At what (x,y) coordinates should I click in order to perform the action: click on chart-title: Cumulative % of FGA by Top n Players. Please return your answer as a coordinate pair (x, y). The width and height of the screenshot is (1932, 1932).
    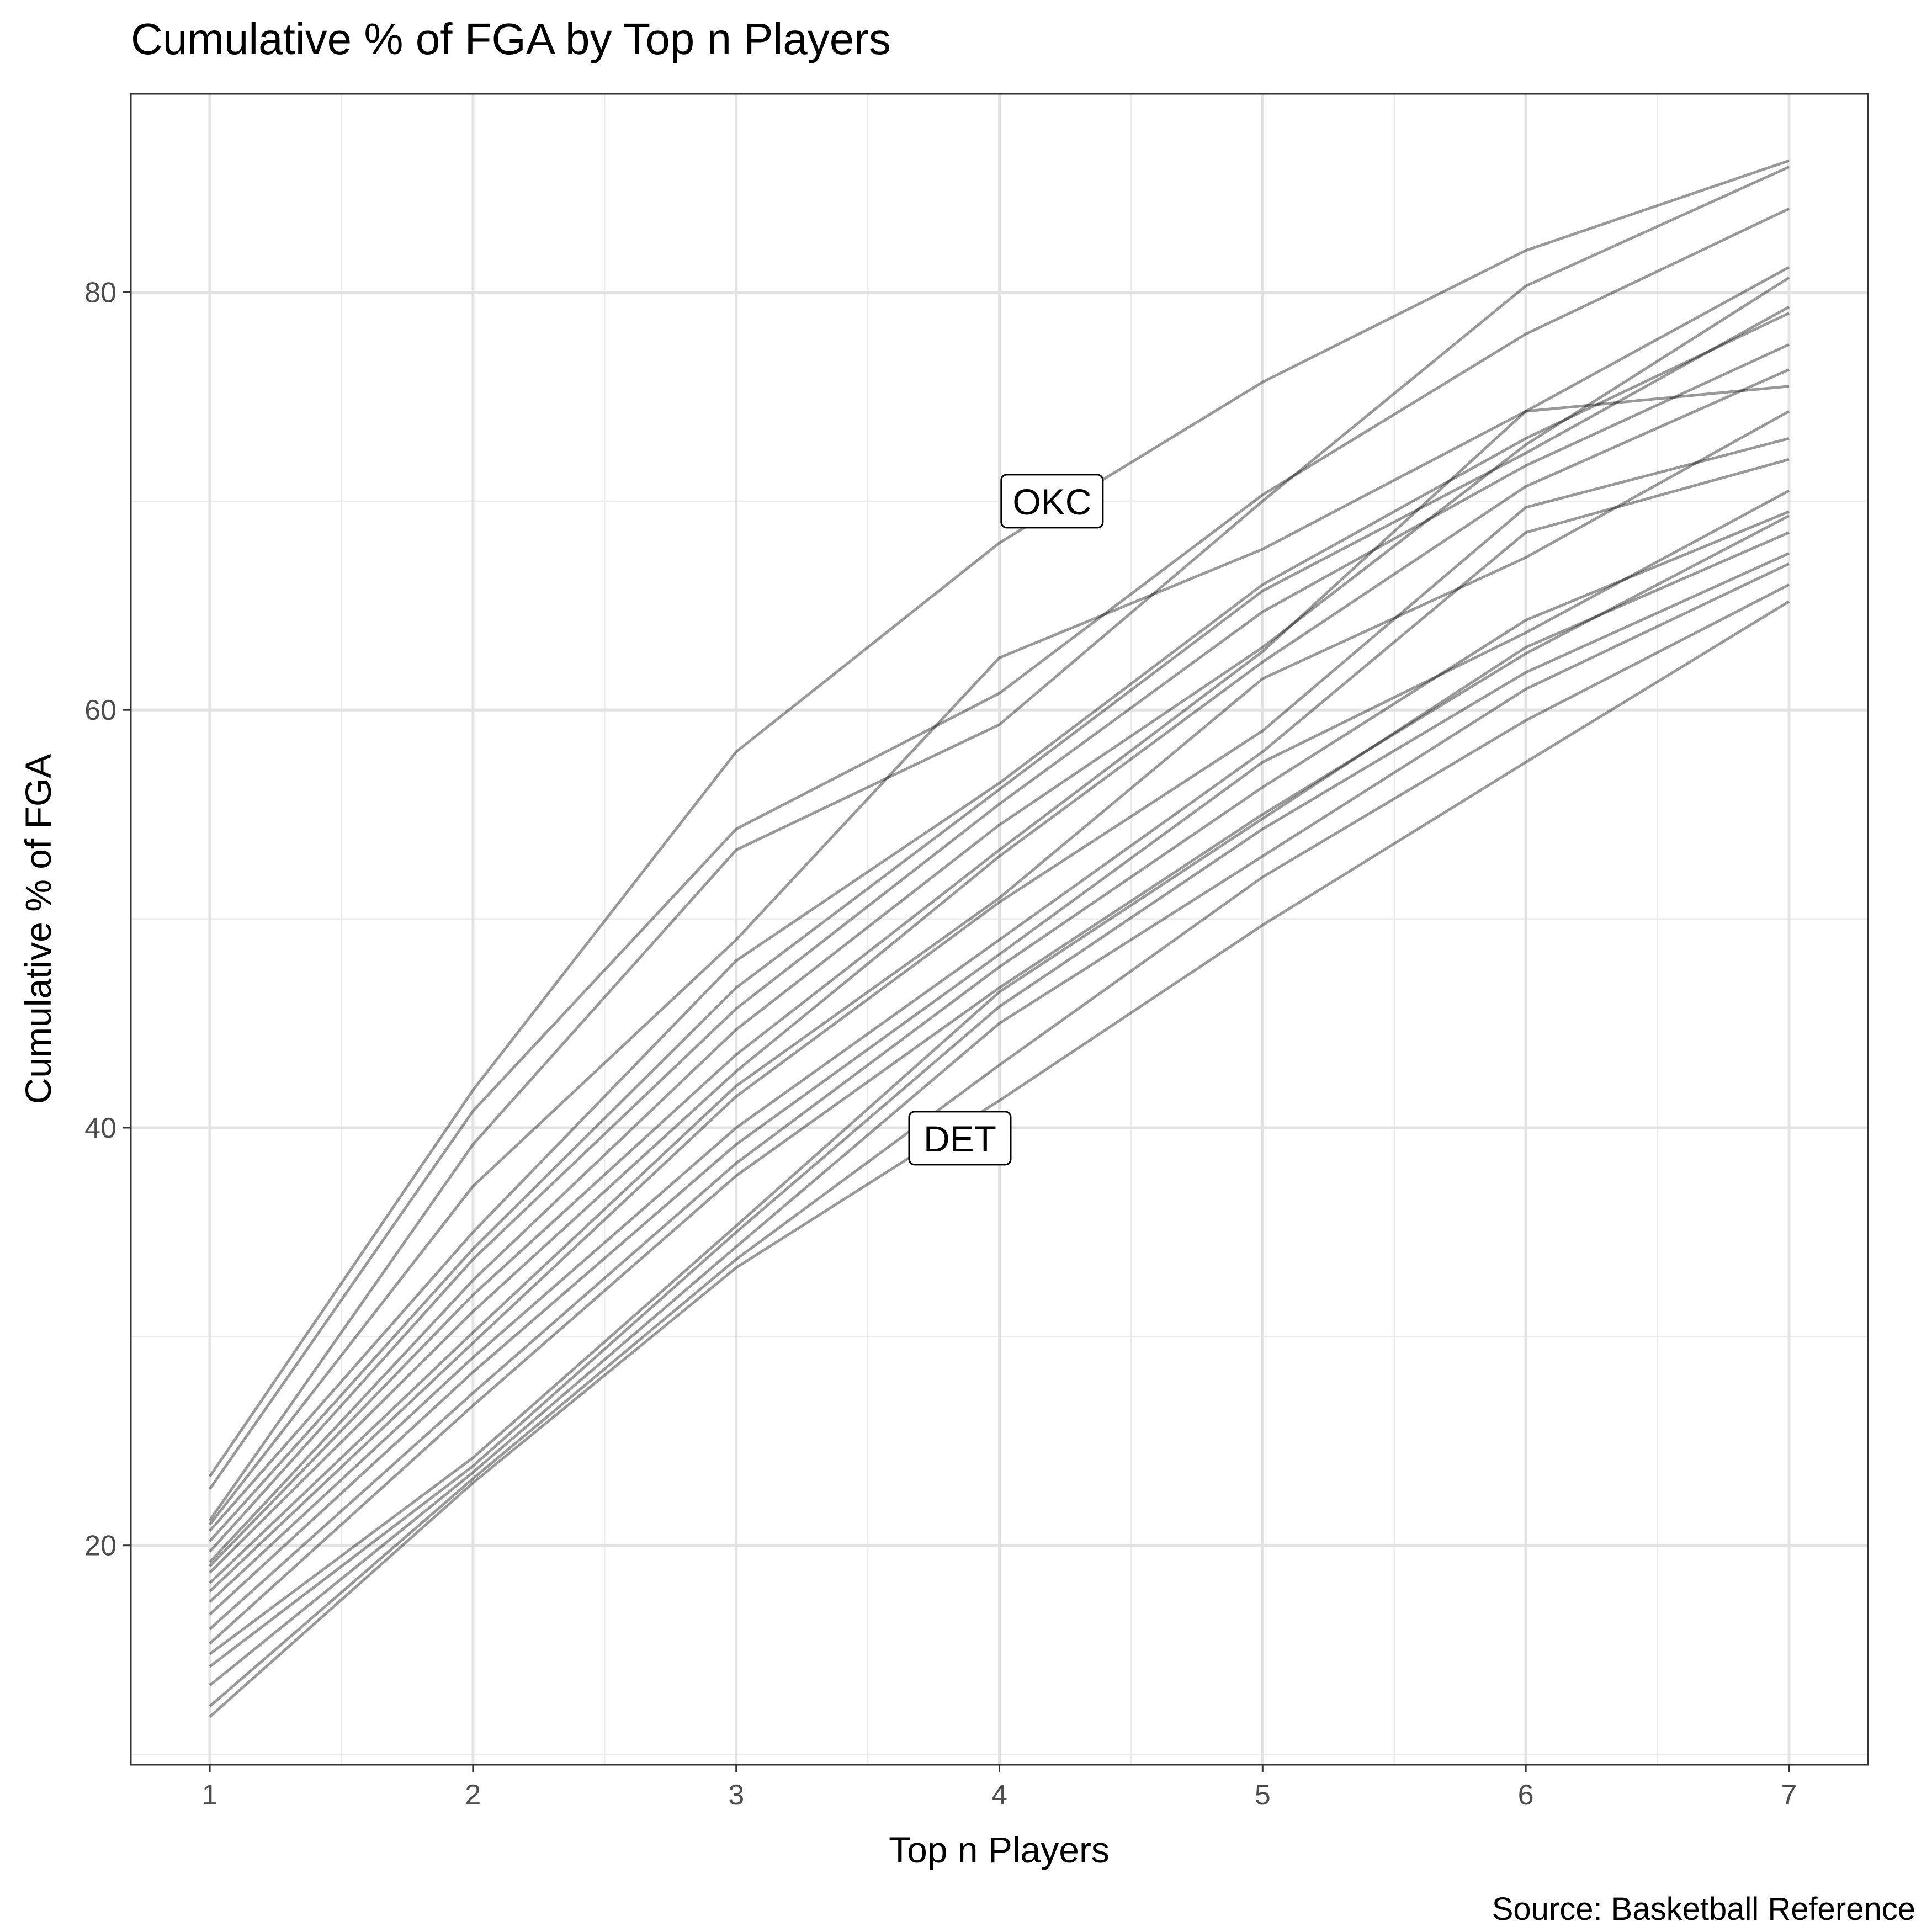
    Looking at the image, I should click on (511, 38).